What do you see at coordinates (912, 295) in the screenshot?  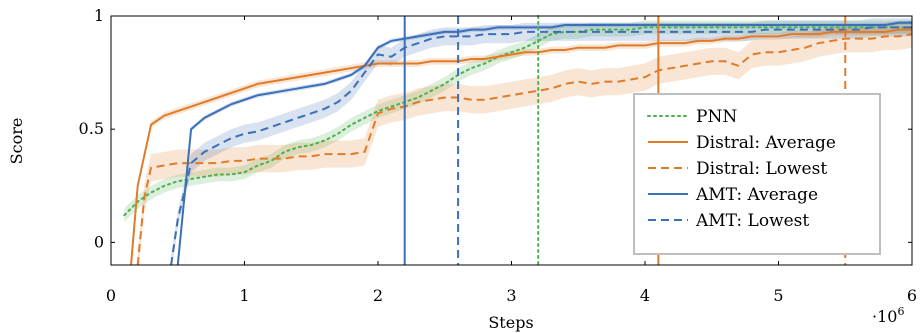 I see `x-tick-label: 6` at bounding box center [912, 295].